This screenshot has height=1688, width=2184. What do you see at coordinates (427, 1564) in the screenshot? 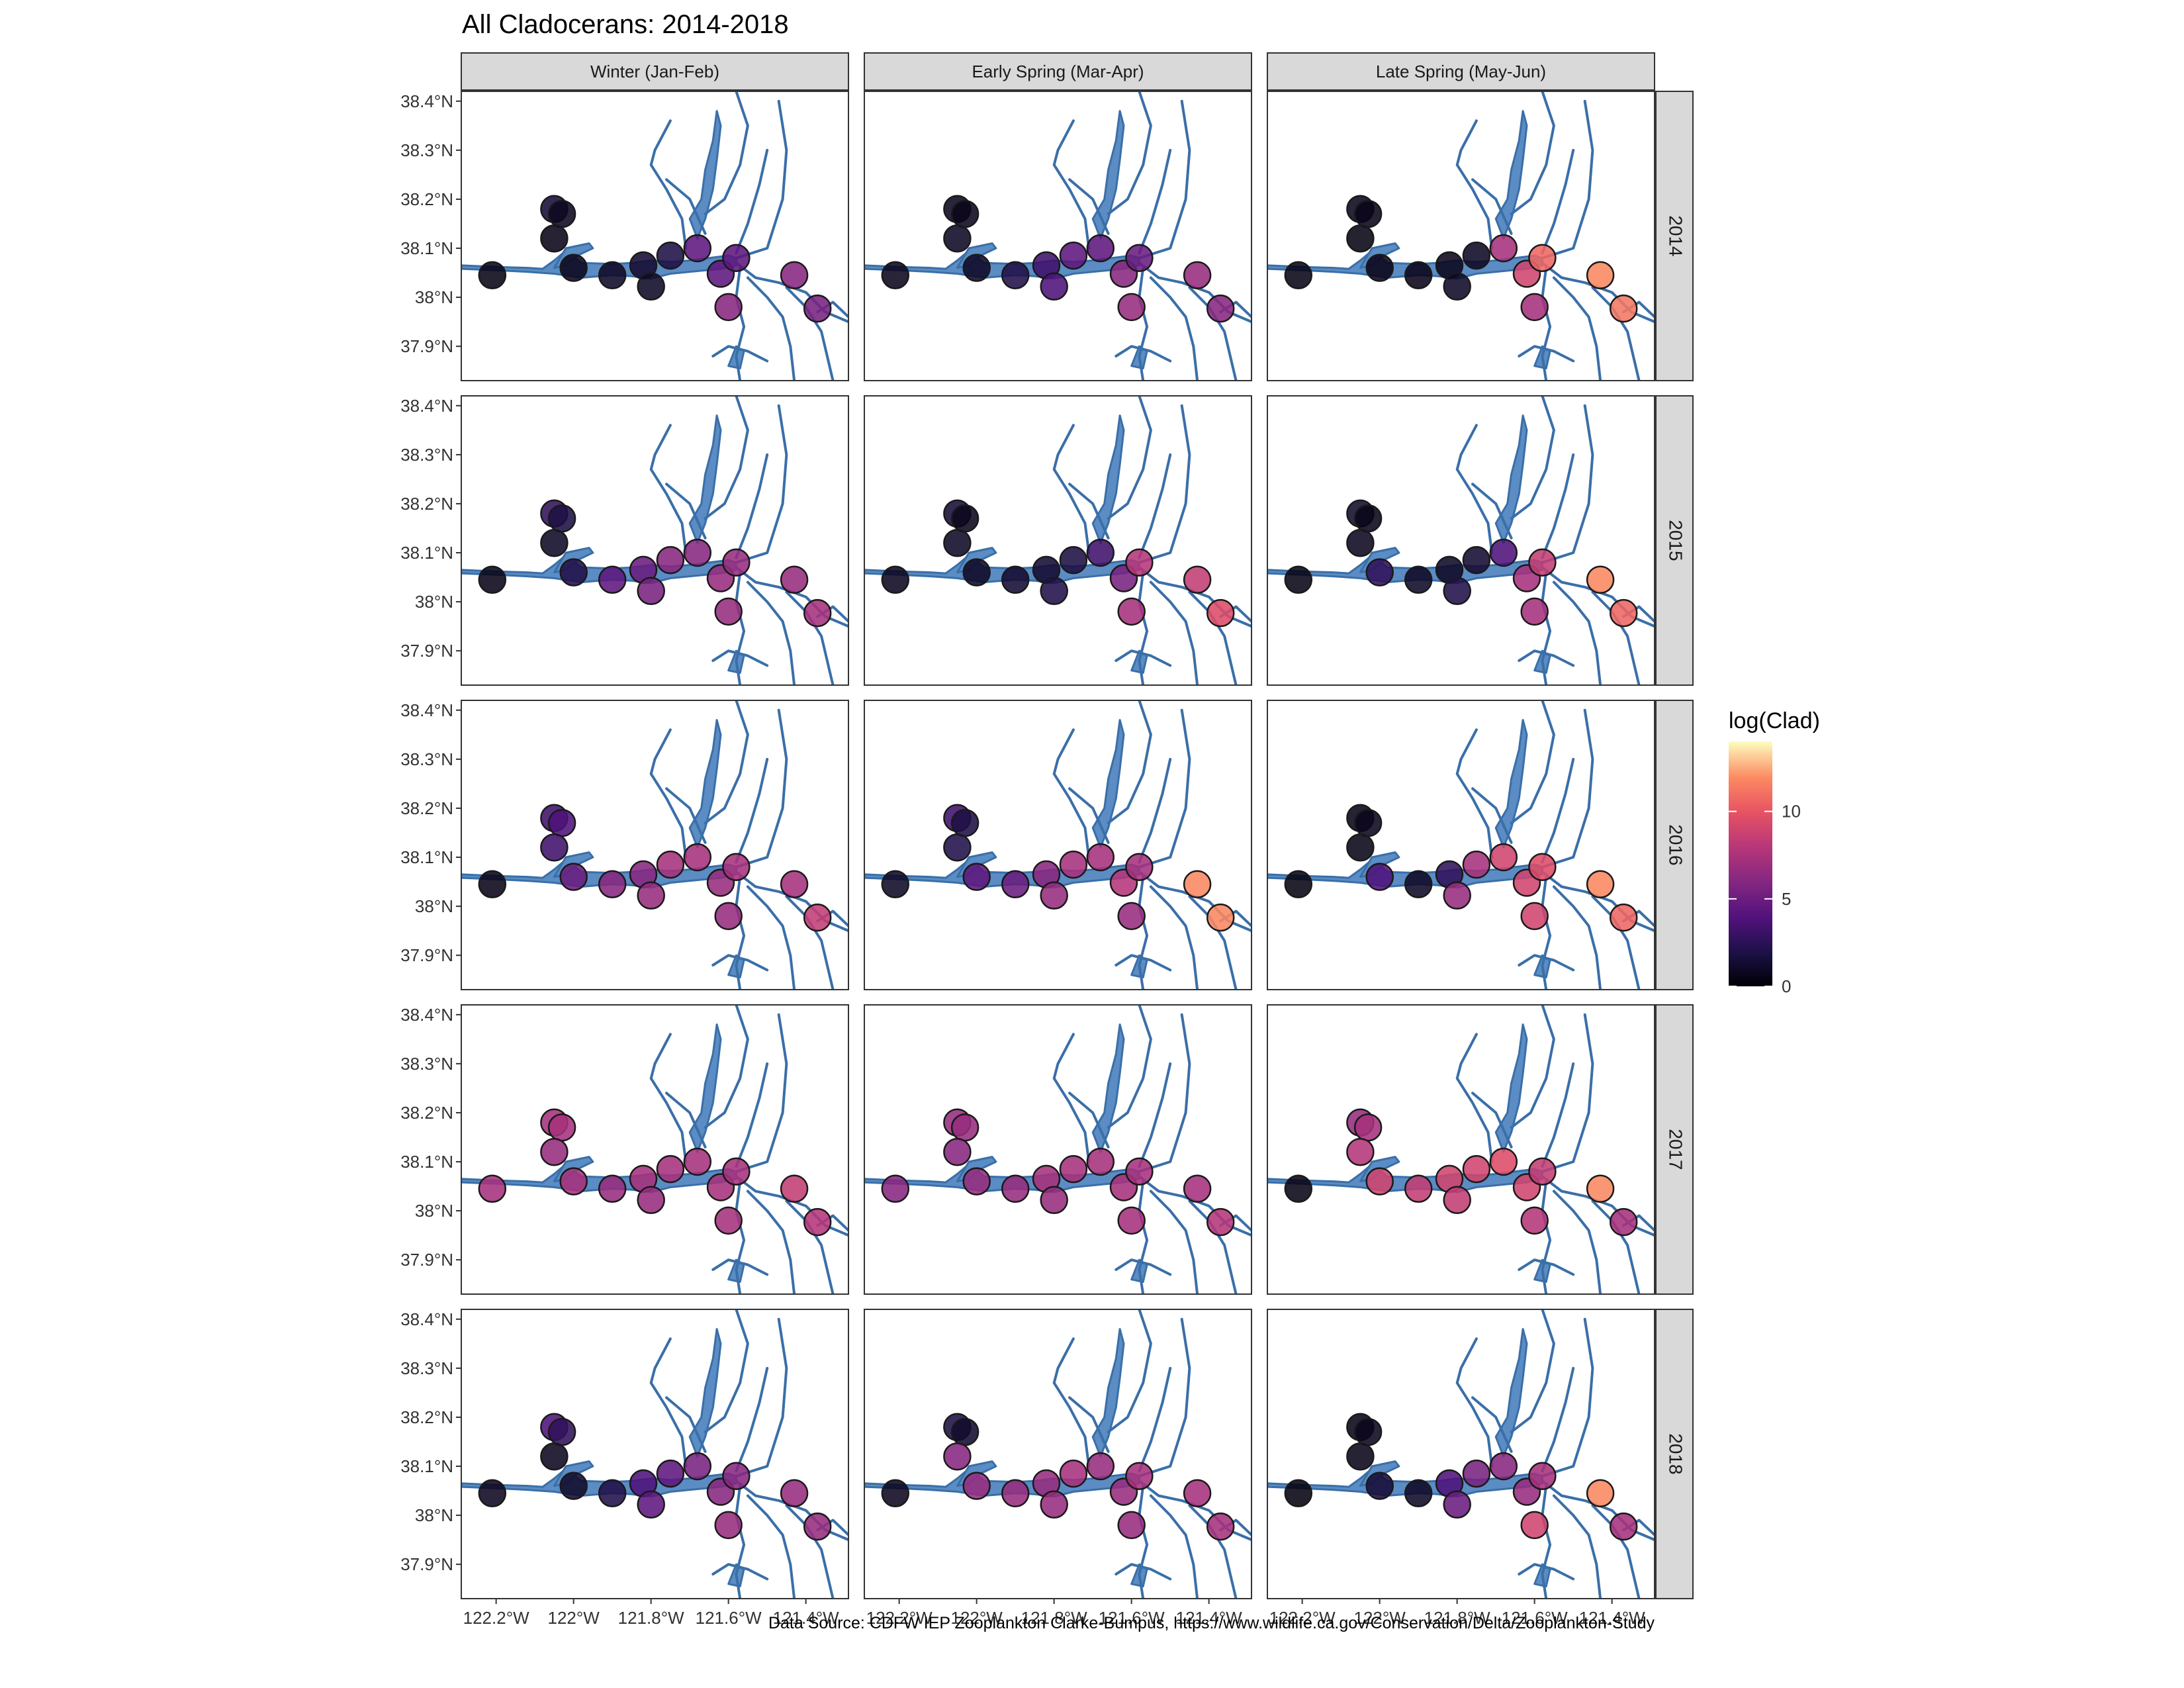
I see `lat-tick-label: 37.9°N` at bounding box center [427, 1564].